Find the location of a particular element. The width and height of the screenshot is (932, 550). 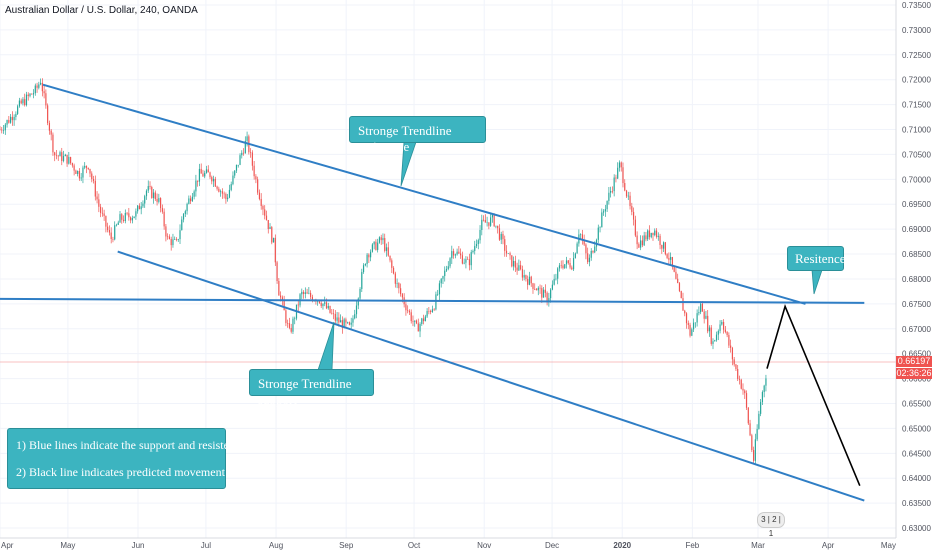

support-trendline-callout: Stronge Trendline support is located at coordinates (311, 388).